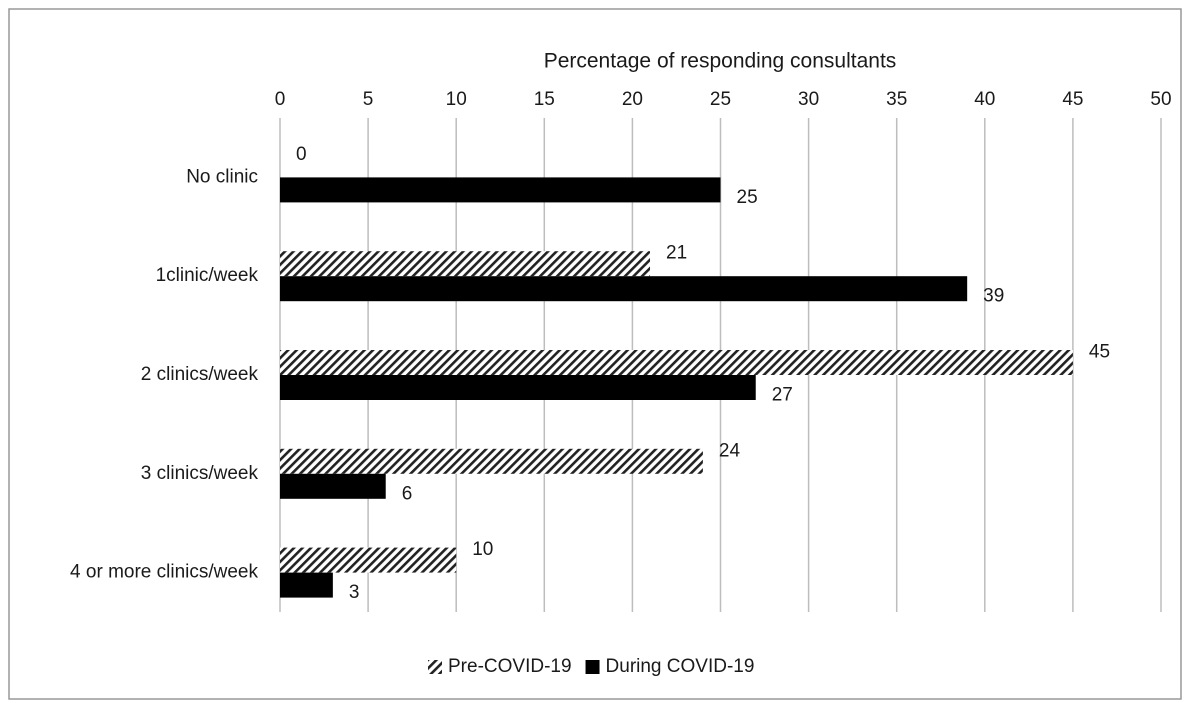 The width and height of the screenshot is (1190, 703). I want to click on x-tick-label: 50, so click(1160, 99).